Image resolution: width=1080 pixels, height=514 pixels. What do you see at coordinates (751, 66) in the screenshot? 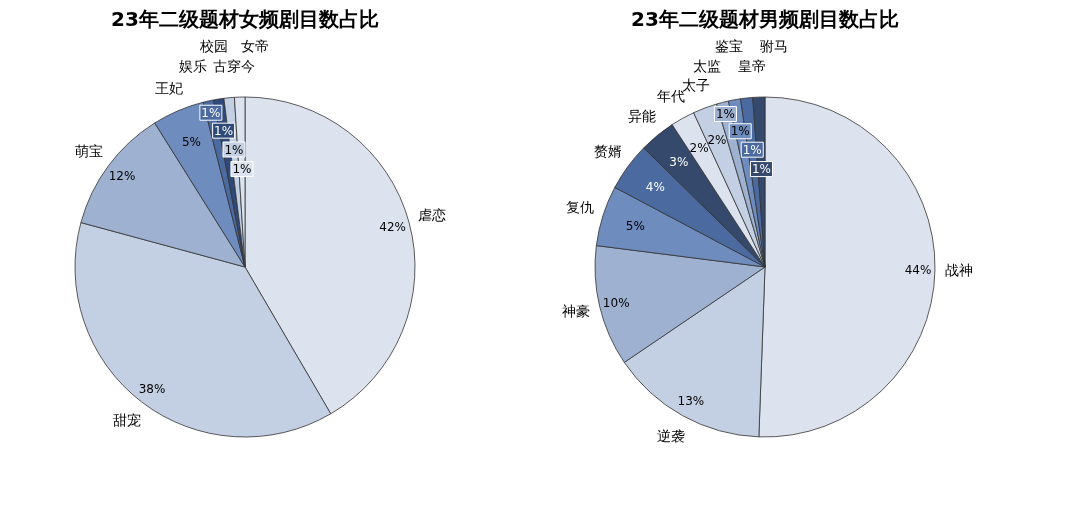
I see `slice-label: 皇帝` at bounding box center [751, 66].